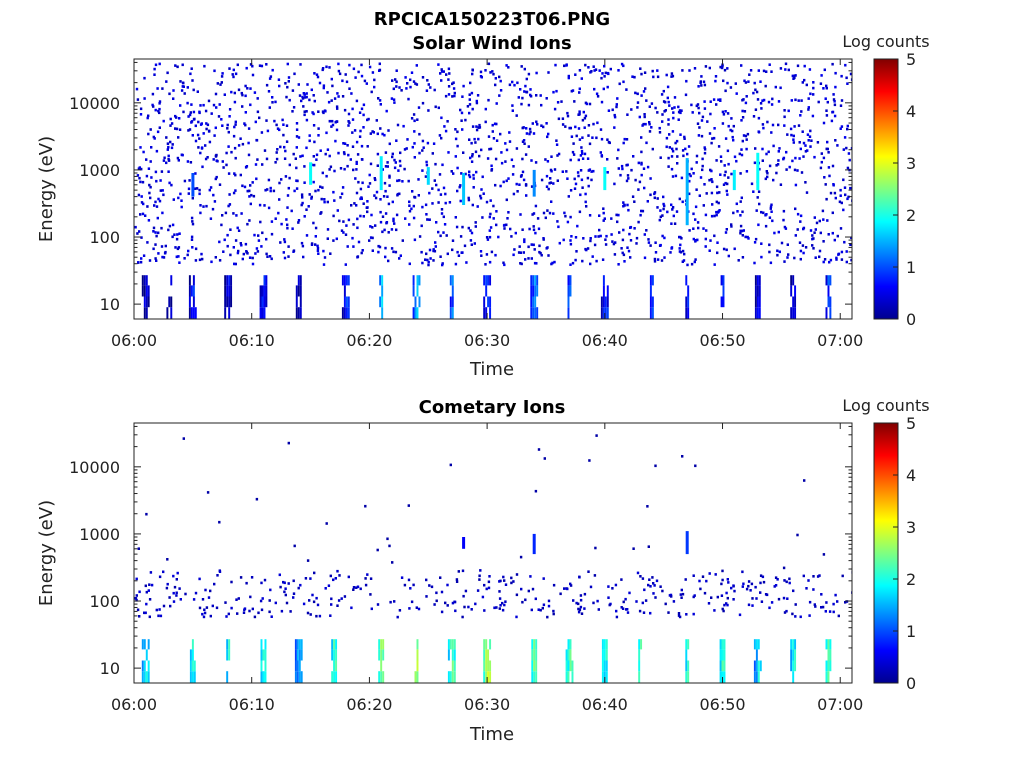 The height and width of the screenshot is (768, 1024). I want to click on y-axis-label: Energy (eV), so click(46, 553).